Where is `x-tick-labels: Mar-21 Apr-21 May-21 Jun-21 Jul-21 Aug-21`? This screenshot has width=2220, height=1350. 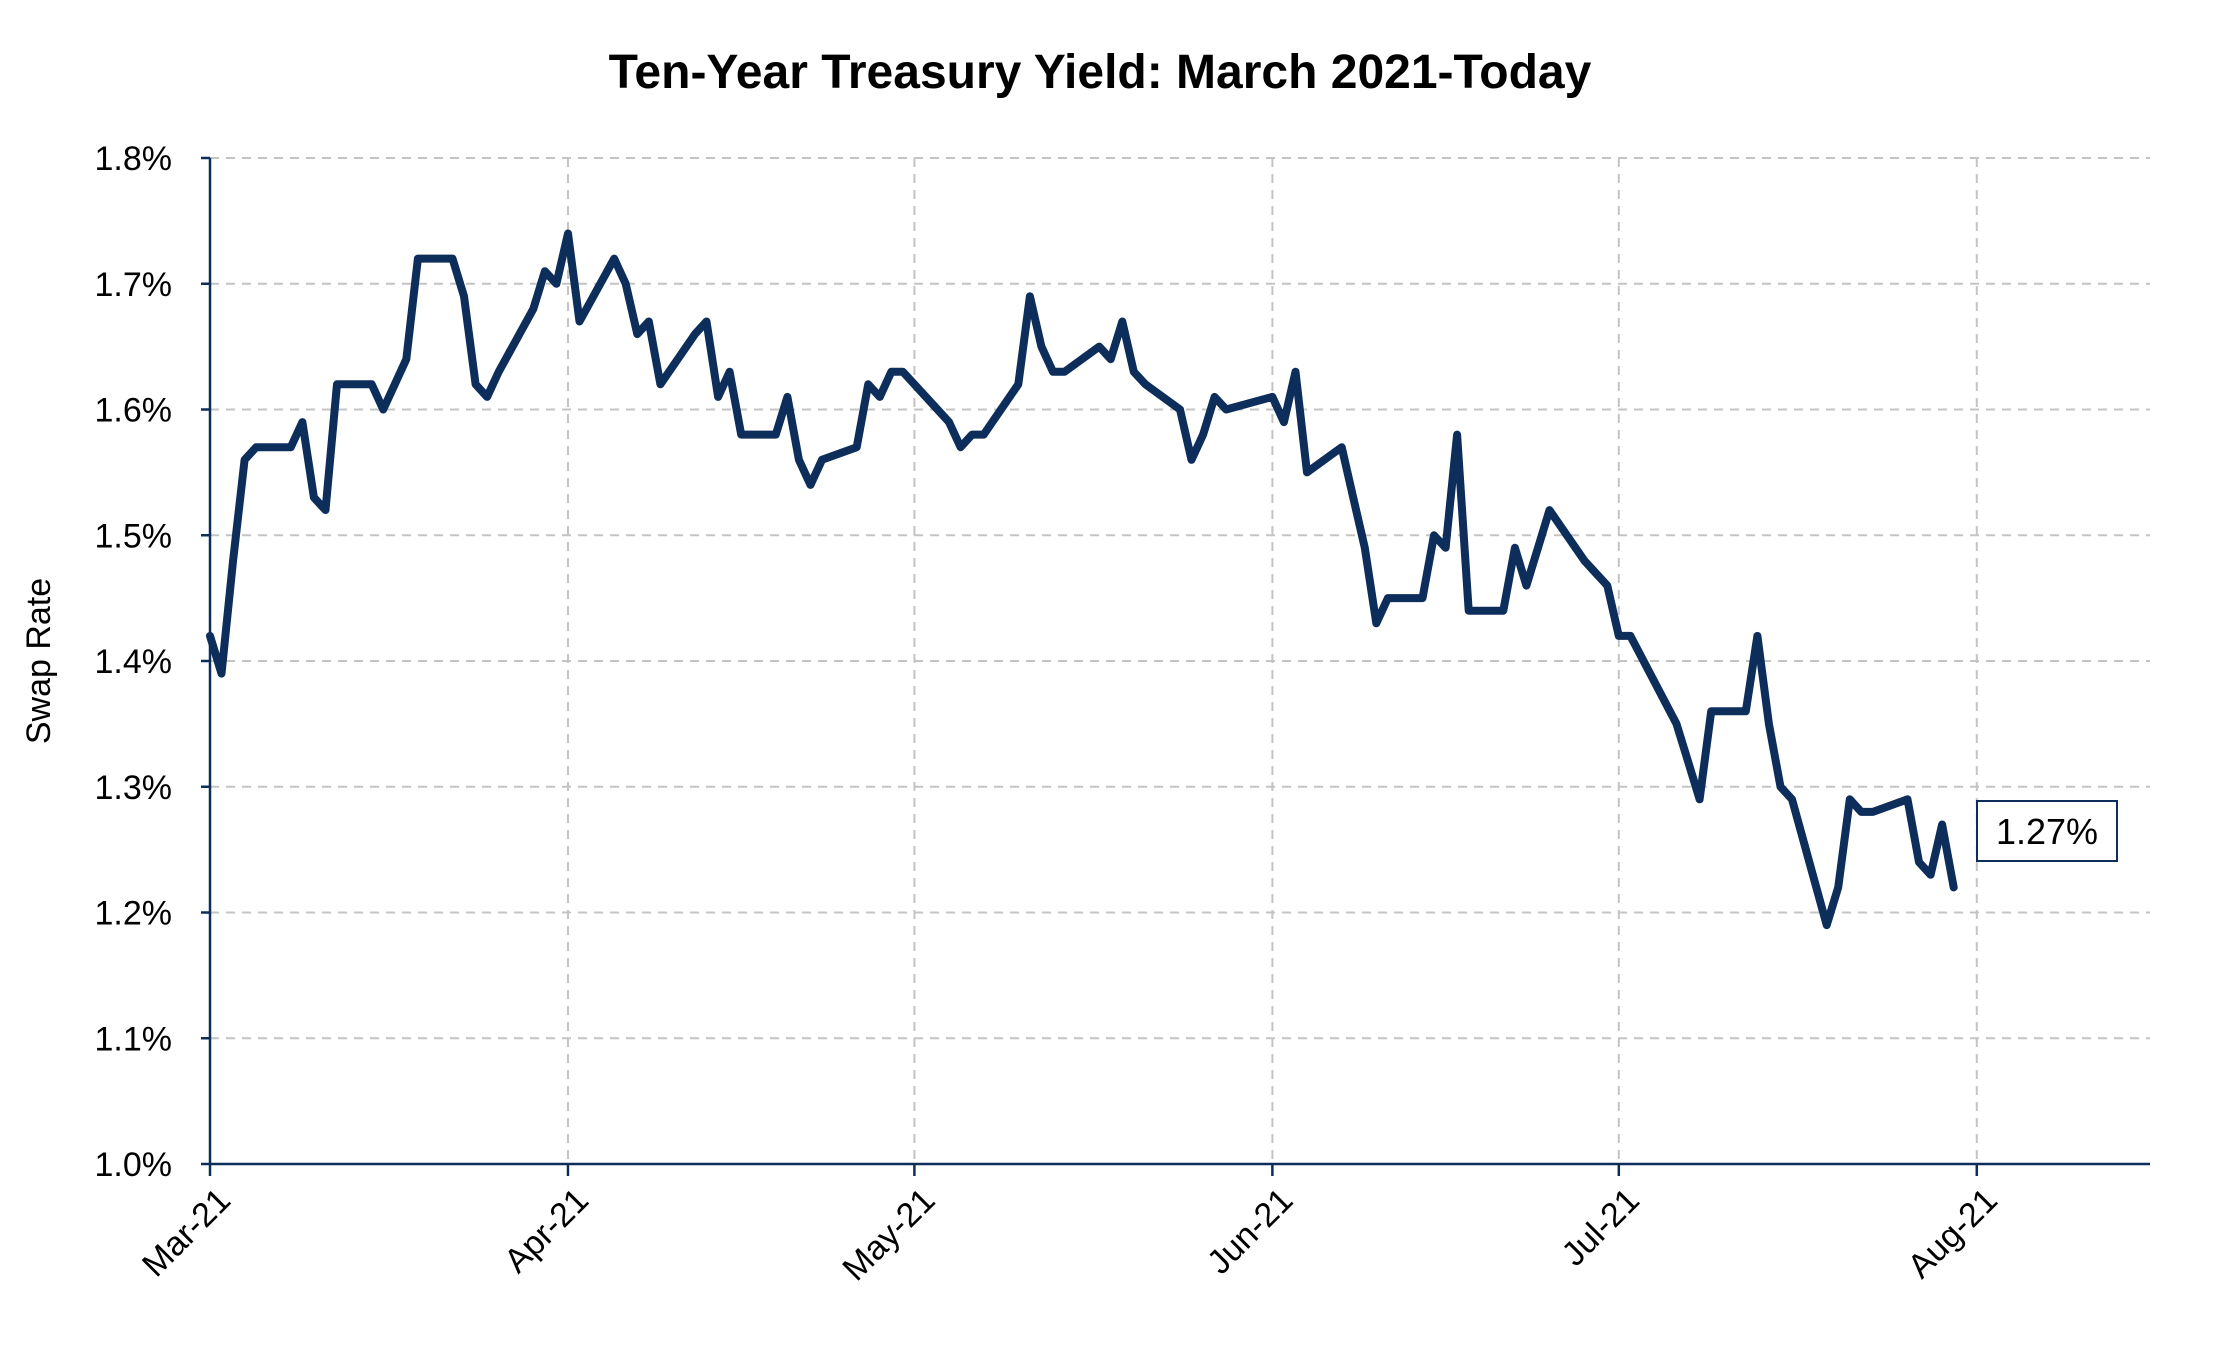
x-tick-labels: Mar-21 Apr-21 May-21 Jun-21 Jul-21 Aug-21 is located at coordinates (1070, 1226).